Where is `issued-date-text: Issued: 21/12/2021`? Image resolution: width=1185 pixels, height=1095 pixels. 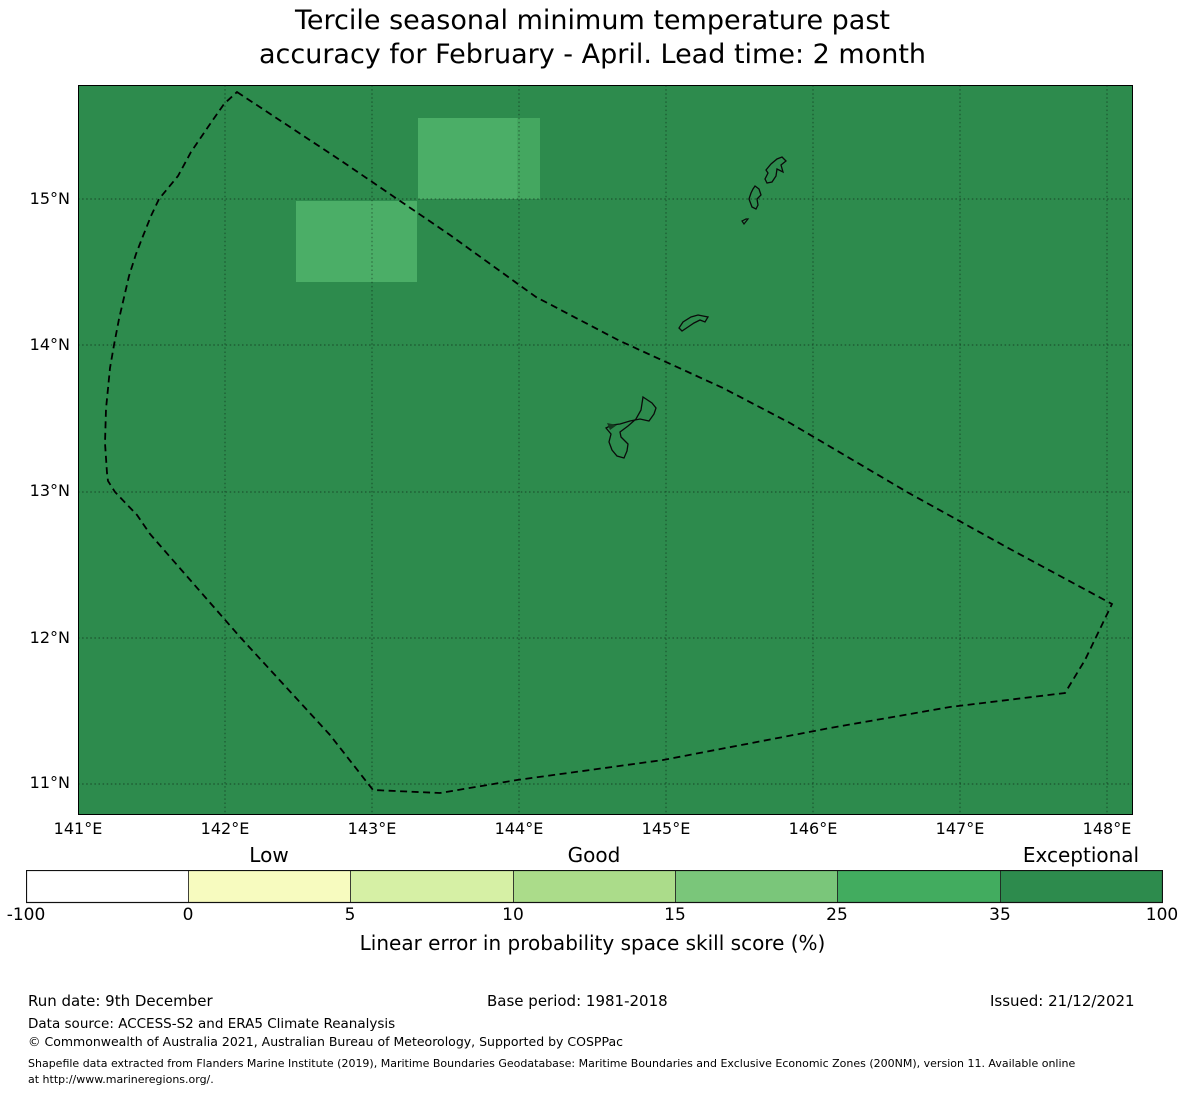 issued-date-text: Issued: 21/12/2021 is located at coordinates (1062, 1001).